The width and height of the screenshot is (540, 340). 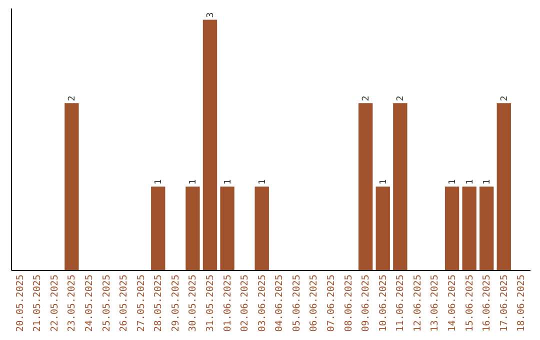 What do you see at coordinates (158, 303) in the screenshot?
I see `x-tick-label: 28.05.2025` at bounding box center [158, 303].